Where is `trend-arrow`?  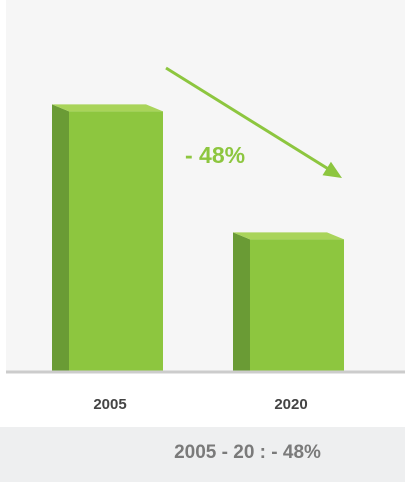
trend-arrow is located at coordinates (248, 119).